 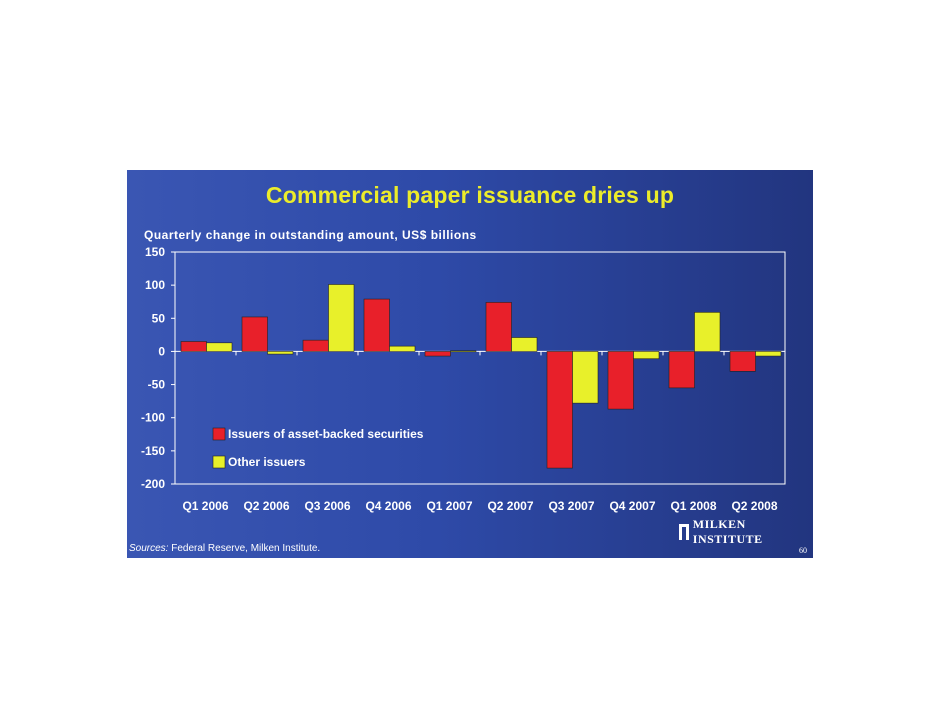 I want to click on y-tick-label: 50, so click(x=159, y=318).